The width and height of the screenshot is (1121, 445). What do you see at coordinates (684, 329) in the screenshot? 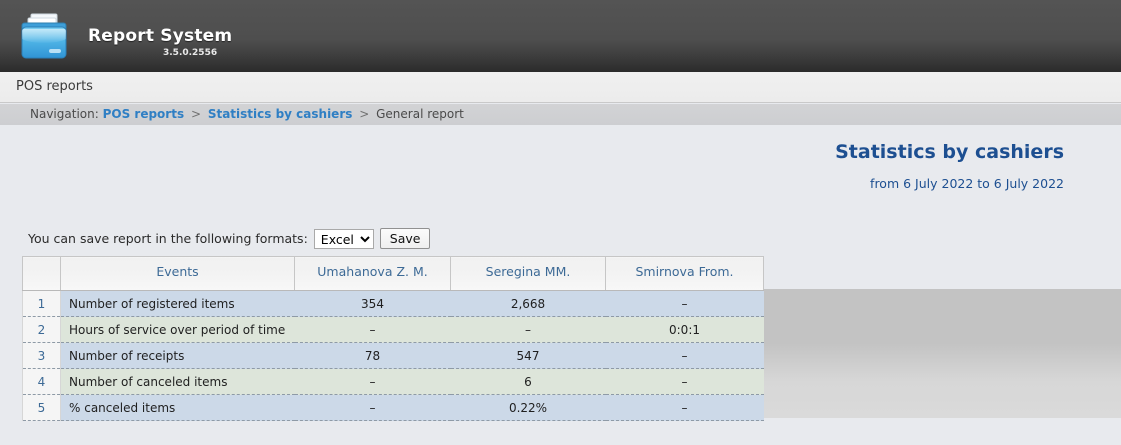
I see `row-value-3: 0:0:1` at bounding box center [684, 329].